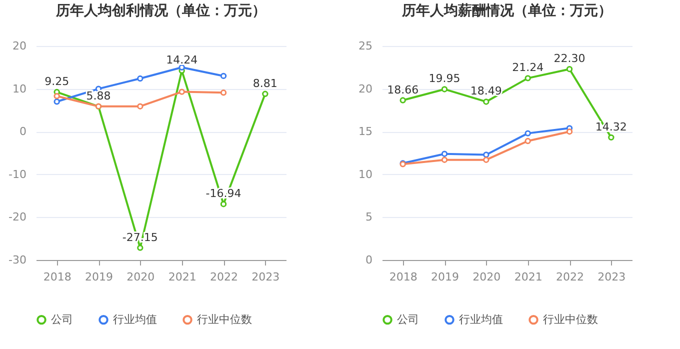 The width and height of the screenshot is (680, 349). I want to click on y-tick-label: 15, so click(365, 131).